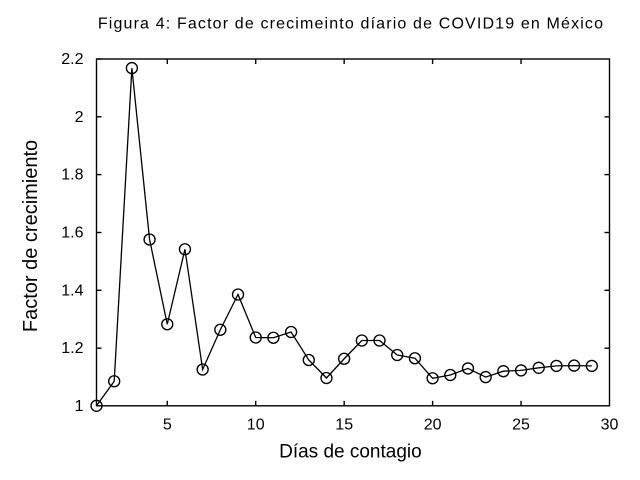 Image resolution: width=640 pixels, height=480 pixels. I want to click on svg-text: 2, so click(79, 117).